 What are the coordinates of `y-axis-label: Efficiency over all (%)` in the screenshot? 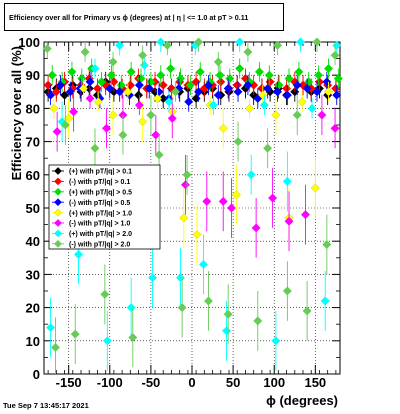 It's located at (16, 113).